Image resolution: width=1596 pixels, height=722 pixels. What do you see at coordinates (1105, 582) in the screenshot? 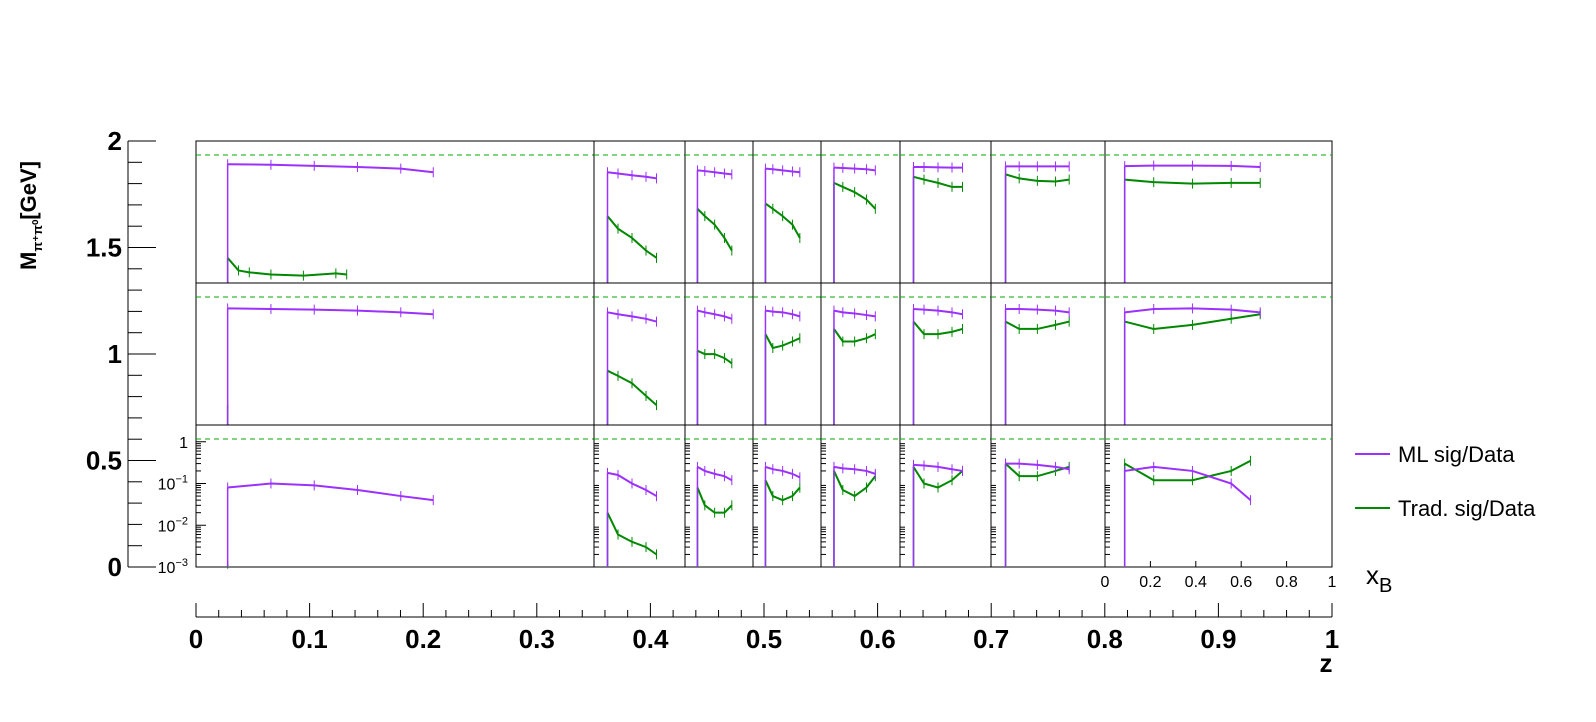
I see `inner-x-tick-label: 0` at bounding box center [1105, 582].